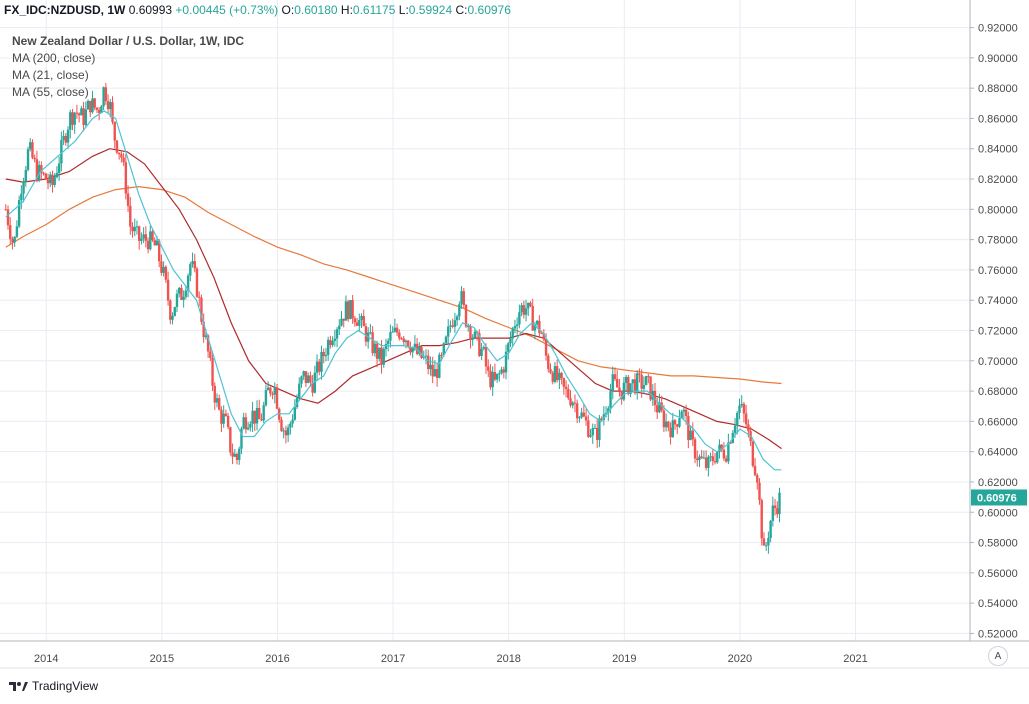 The width and height of the screenshot is (1029, 704). What do you see at coordinates (50, 75) in the screenshot?
I see `legend-ma21: MA (21, close)` at bounding box center [50, 75].